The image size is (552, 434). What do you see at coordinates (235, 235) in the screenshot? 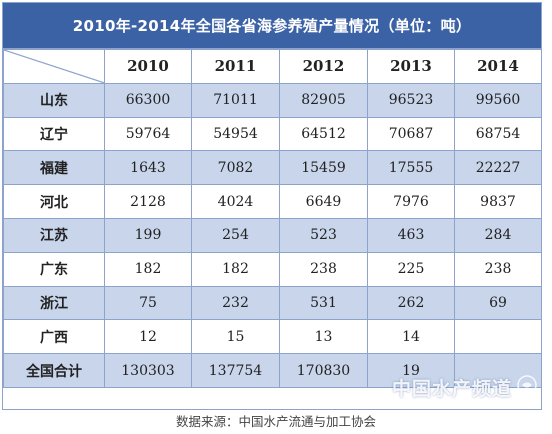
I see `value-cell: 254` at bounding box center [235, 235].